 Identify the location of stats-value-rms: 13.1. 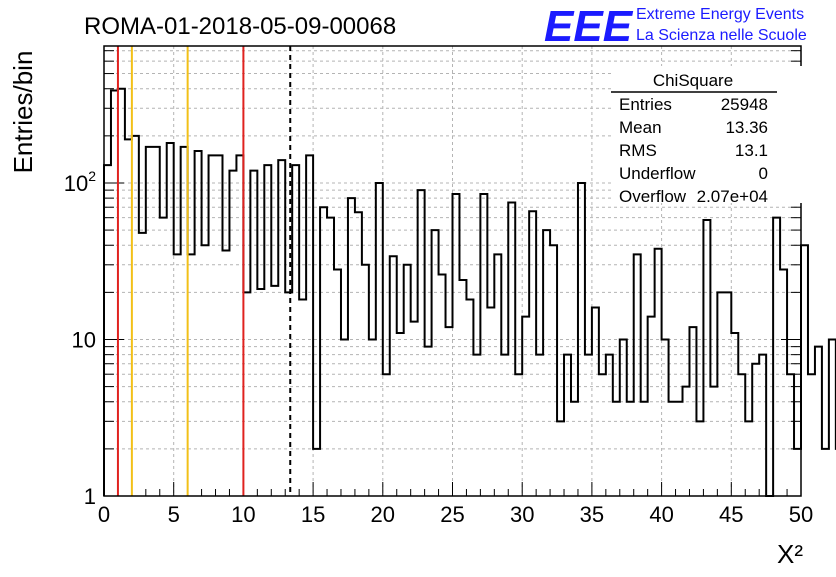
(751, 150).